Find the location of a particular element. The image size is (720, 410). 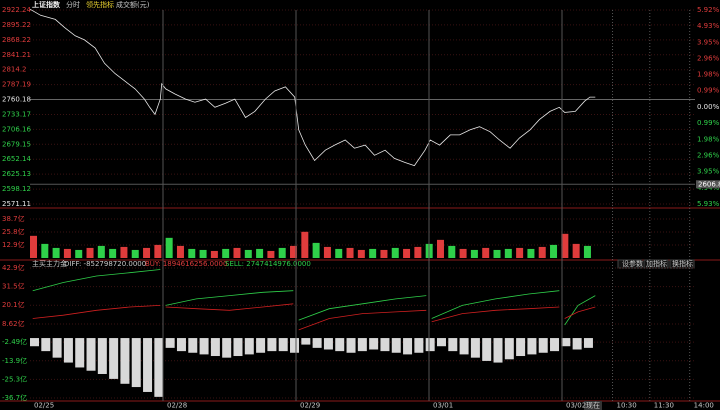

y-tick-label: 2895.22 is located at coordinates (16, 25).